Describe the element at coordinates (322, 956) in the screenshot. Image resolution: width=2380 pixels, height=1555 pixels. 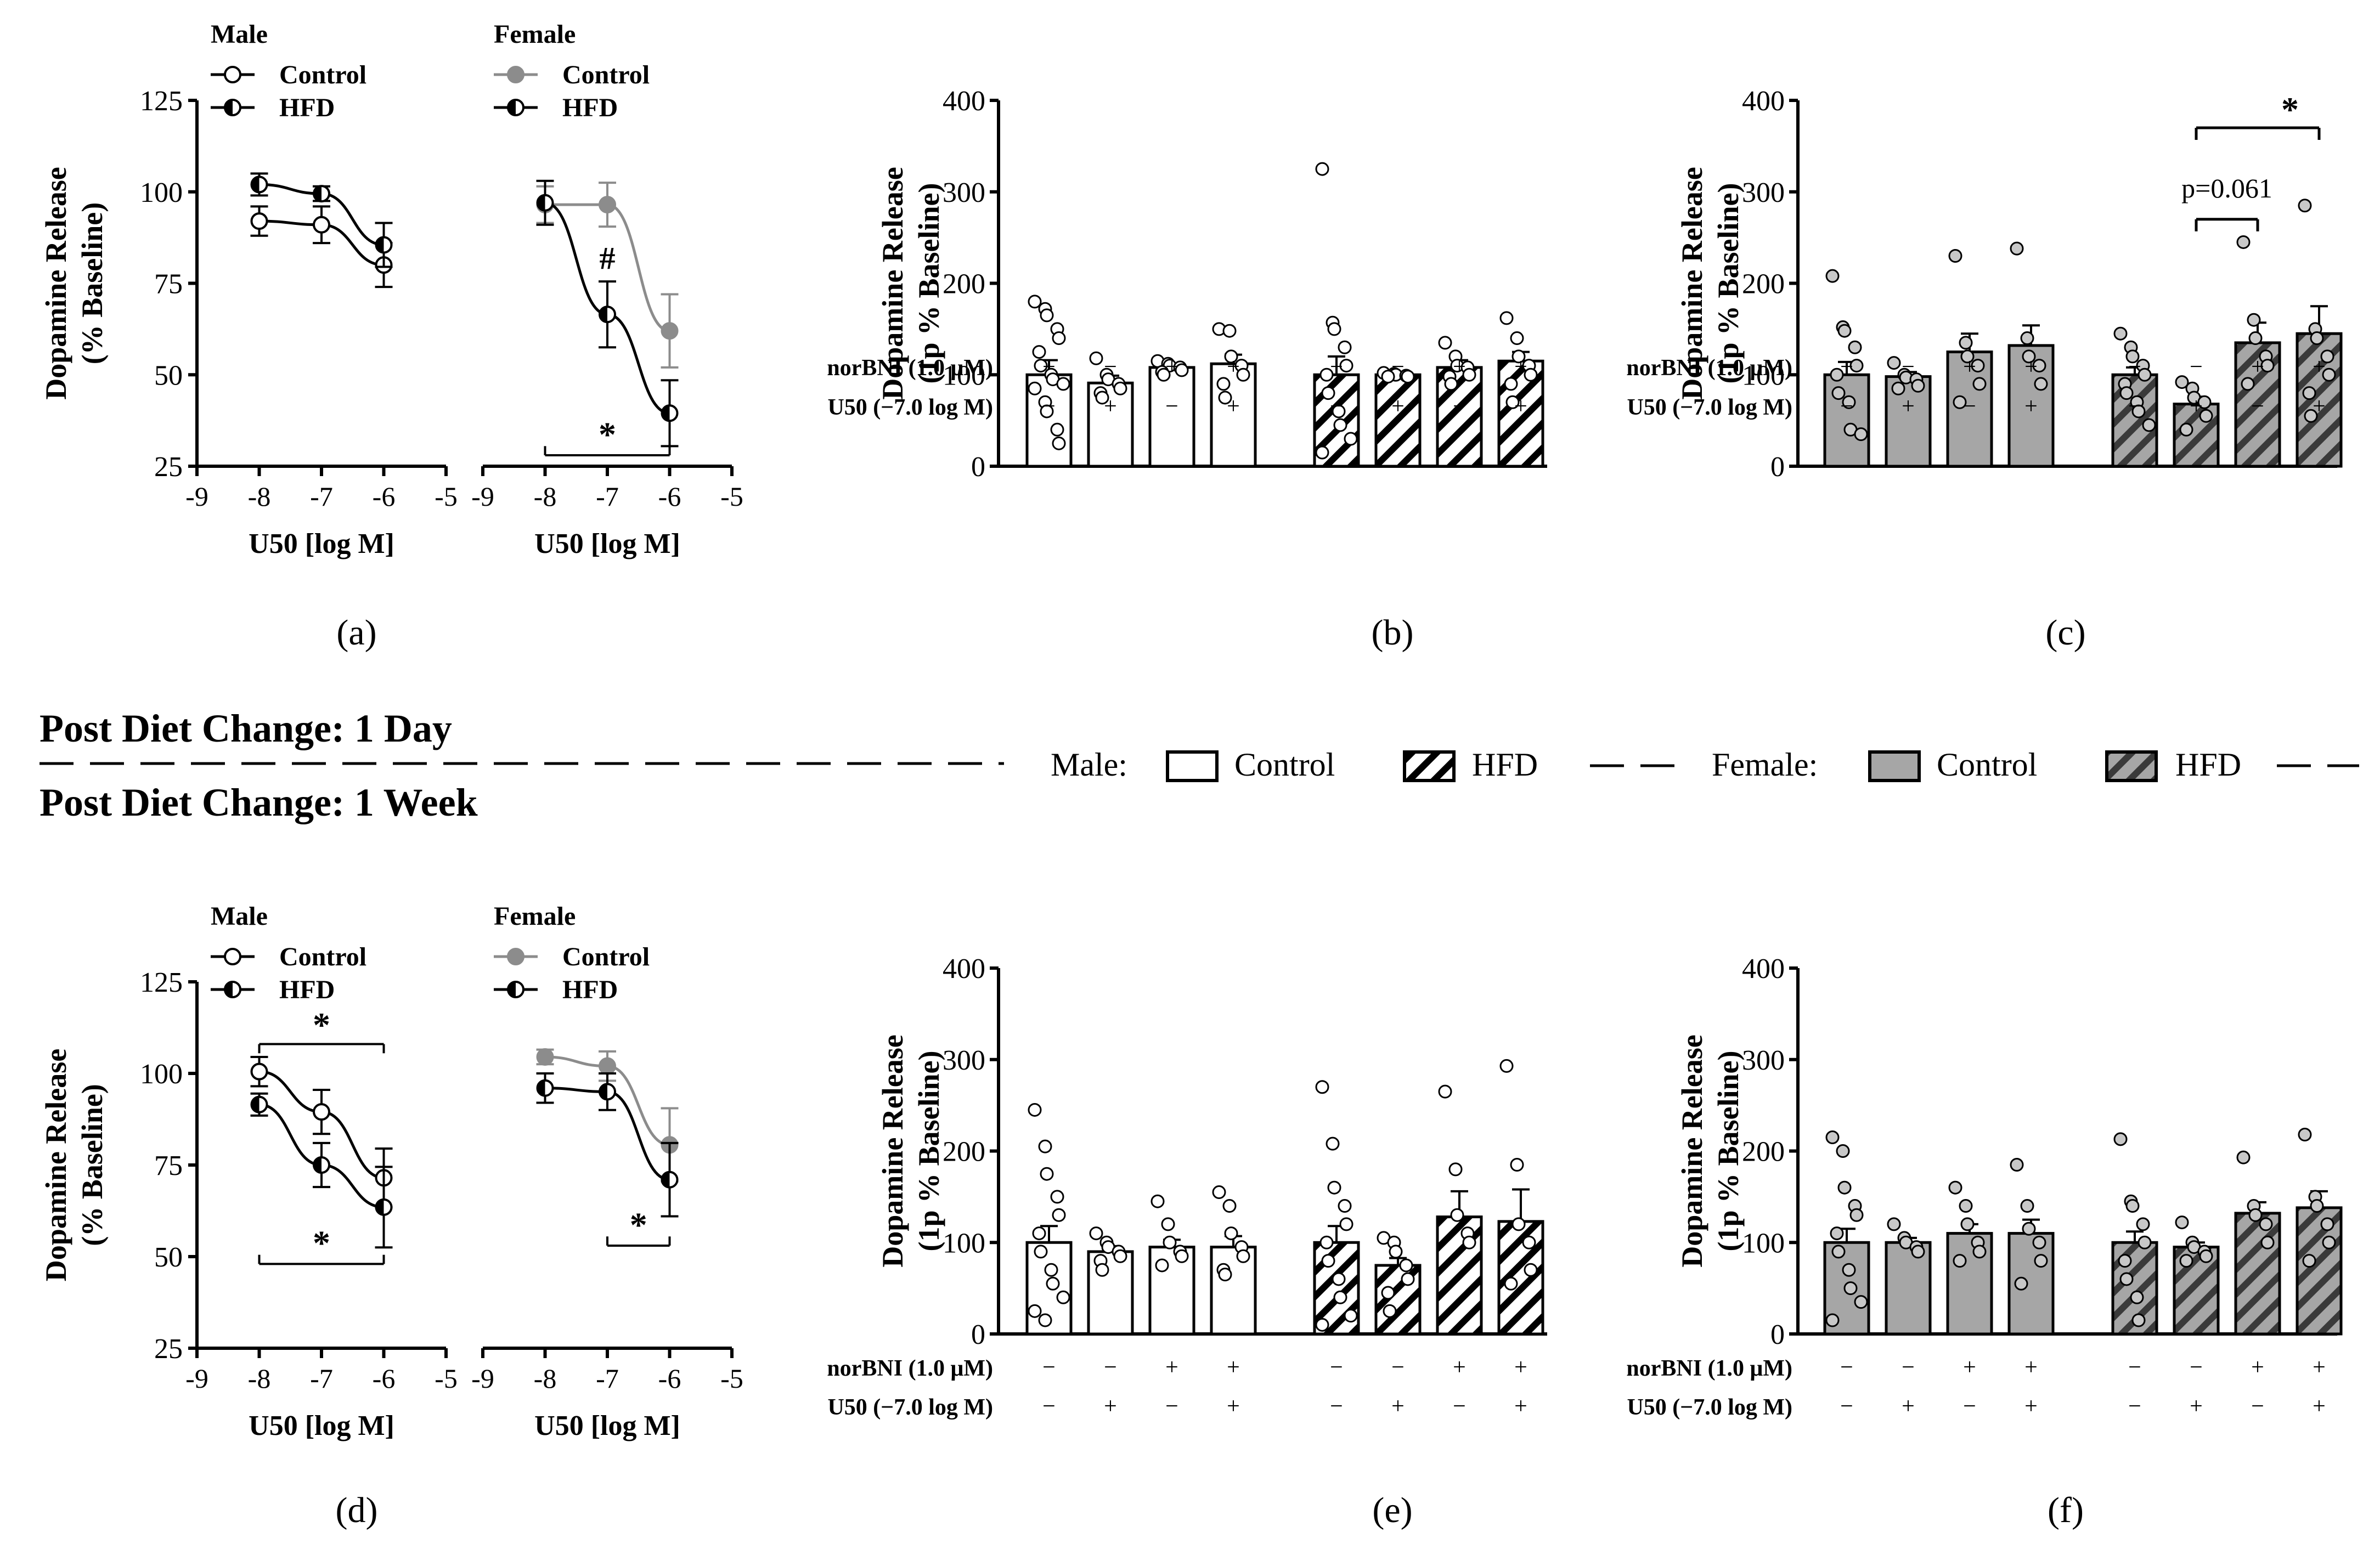
I see `legend-label-d: Control` at that location.